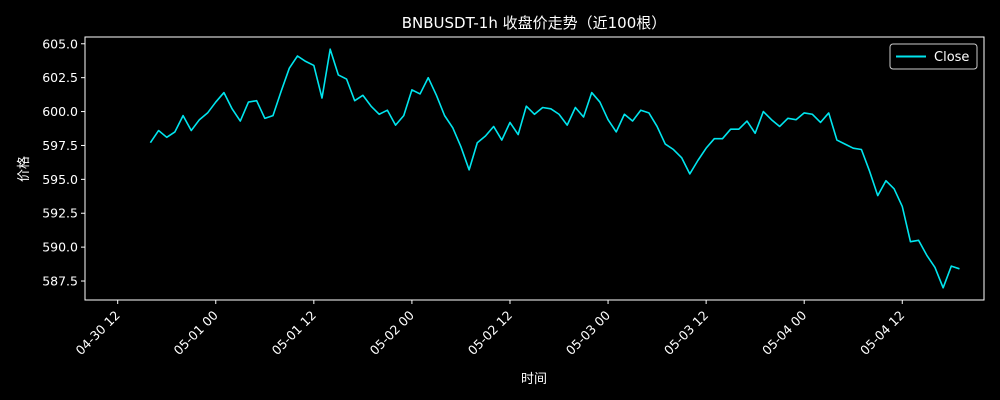  I want to click on x-tick-label-2: 05-01 12, so click(294, 333).